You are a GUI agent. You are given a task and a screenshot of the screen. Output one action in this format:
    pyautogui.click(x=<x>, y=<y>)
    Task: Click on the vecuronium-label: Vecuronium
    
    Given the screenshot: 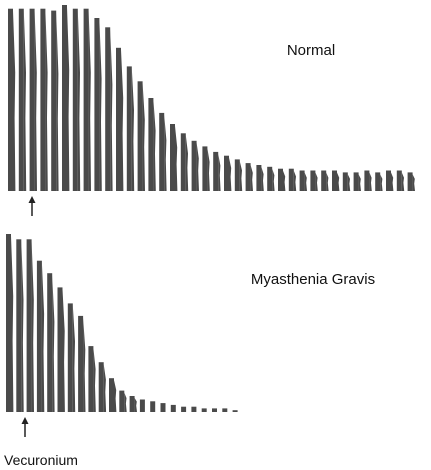 What is the action you would take?
    pyautogui.click(x=41, y=460)
    